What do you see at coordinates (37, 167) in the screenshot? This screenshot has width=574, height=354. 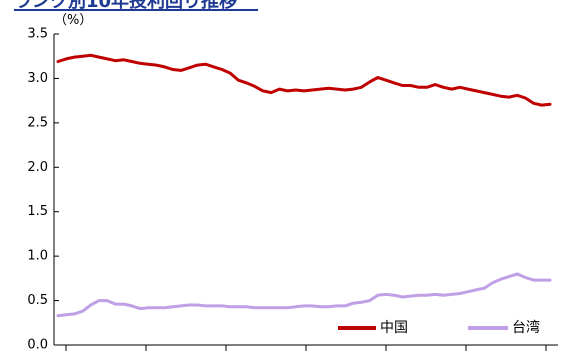 I see `y-tick-label: 2.0` at bounding box center [37, 167].